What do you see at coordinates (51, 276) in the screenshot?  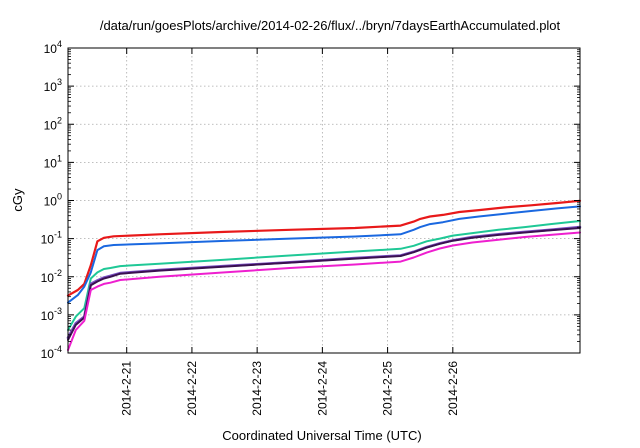 I see `y-tick-label: 10⁻²` at bounding box center [51, 276].